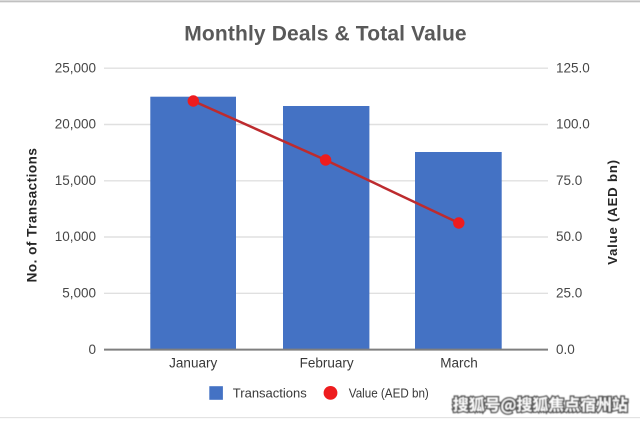  Describe the element at coordinates (565, 349) in the screenshot. I see `svg-text: 0.0` at that location.